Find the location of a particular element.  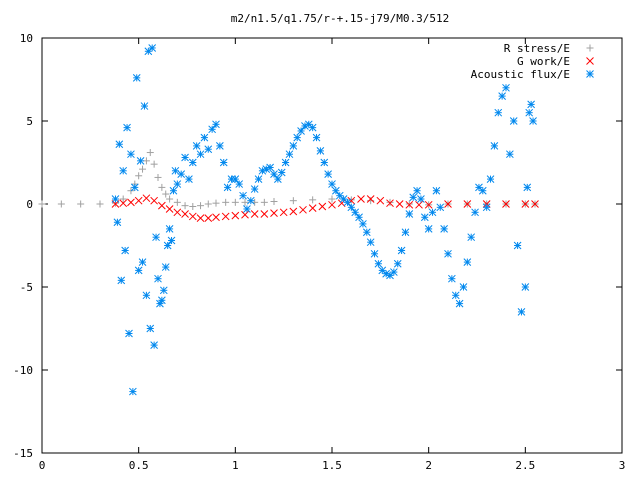

y-tick-label: -5 is located at coordinates (26, 287).